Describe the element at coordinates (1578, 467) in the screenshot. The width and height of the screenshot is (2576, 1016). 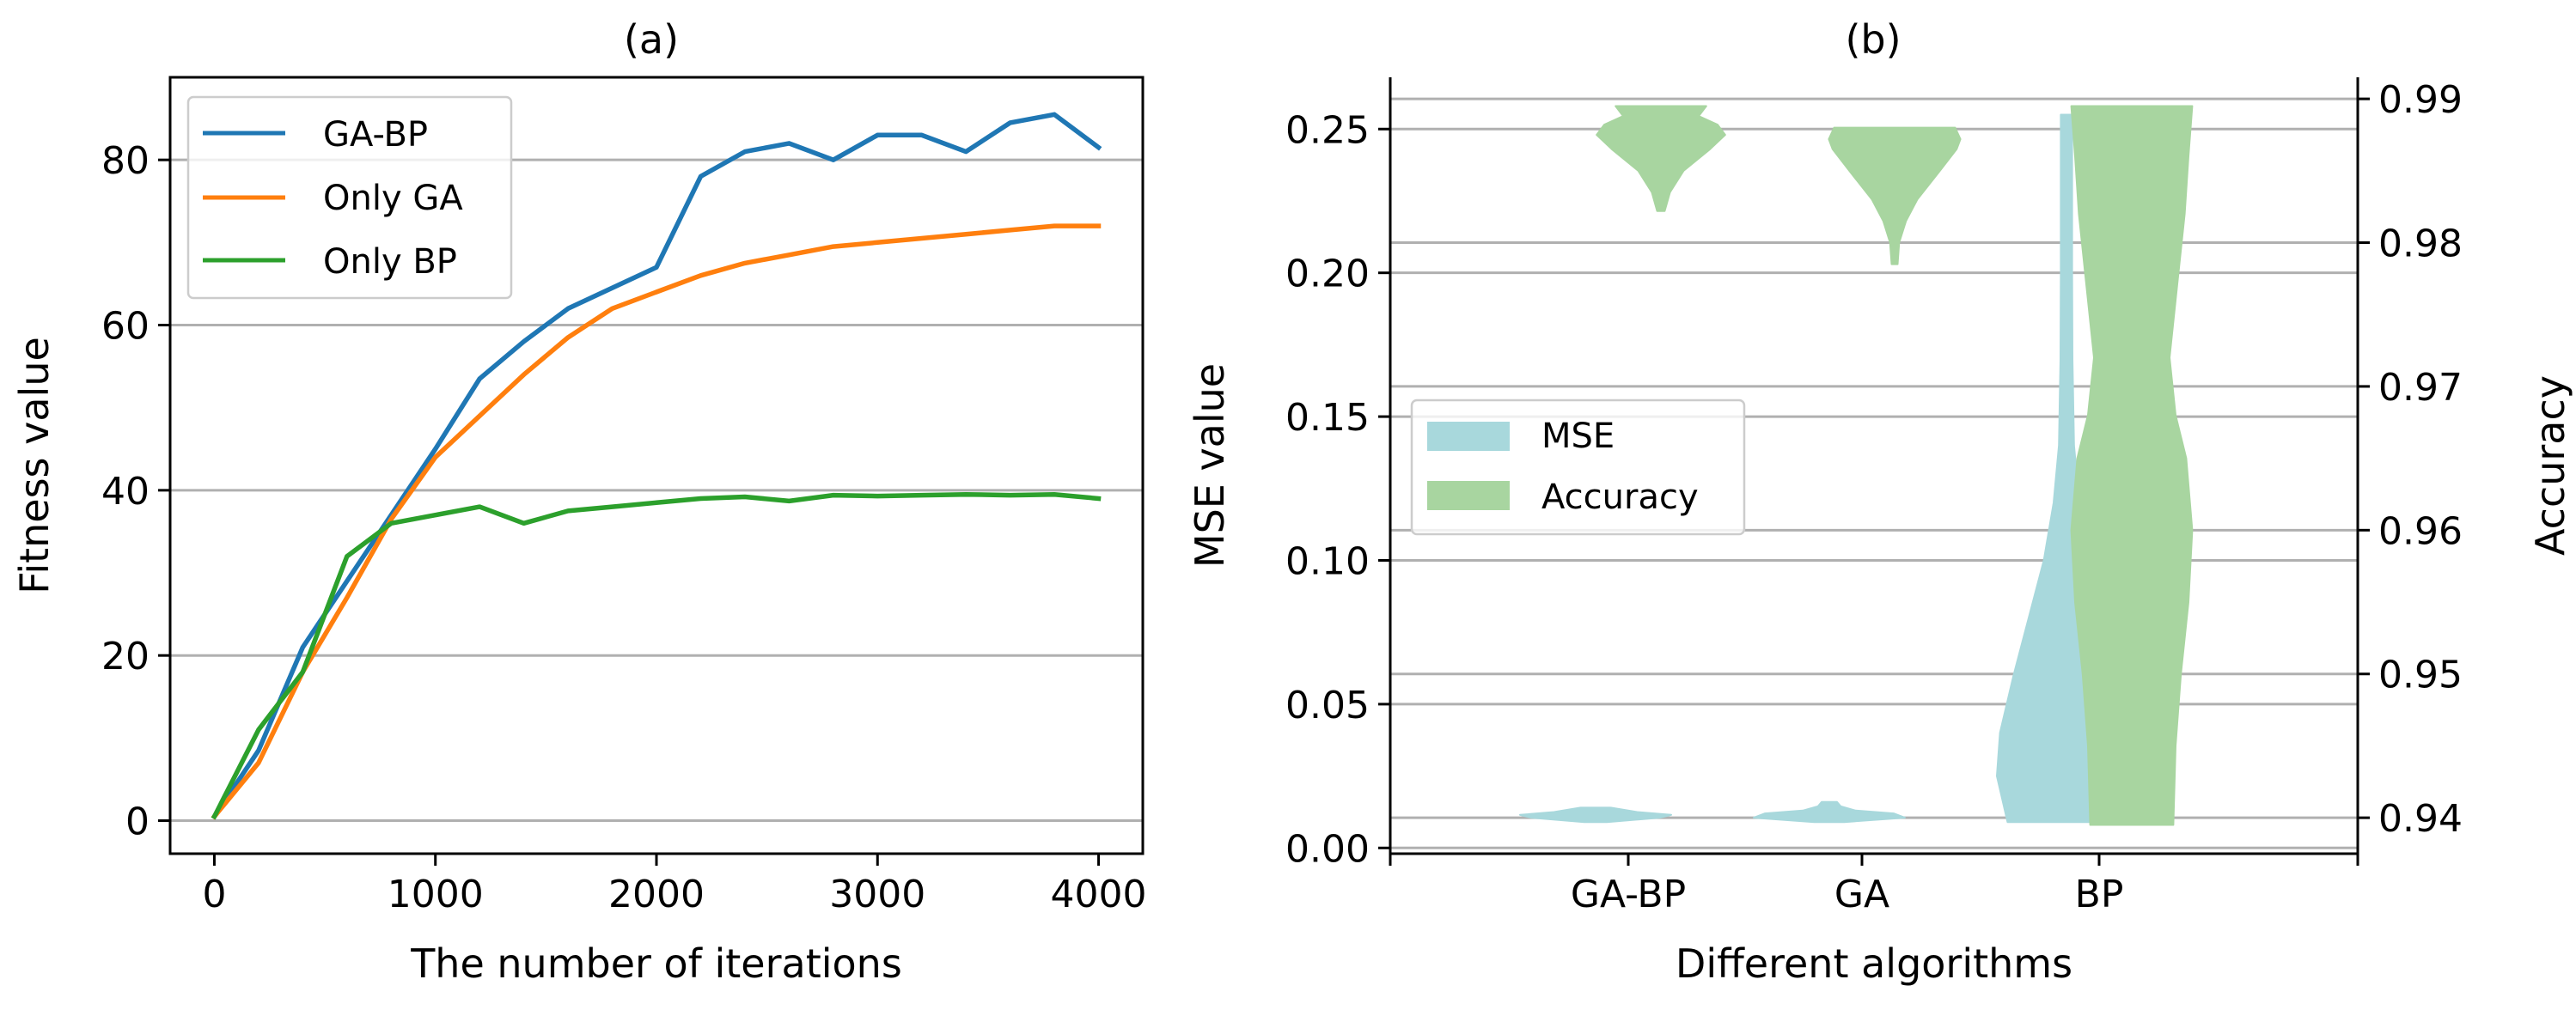
I see `panel-b-legend: MSE Accuracy` at that location.